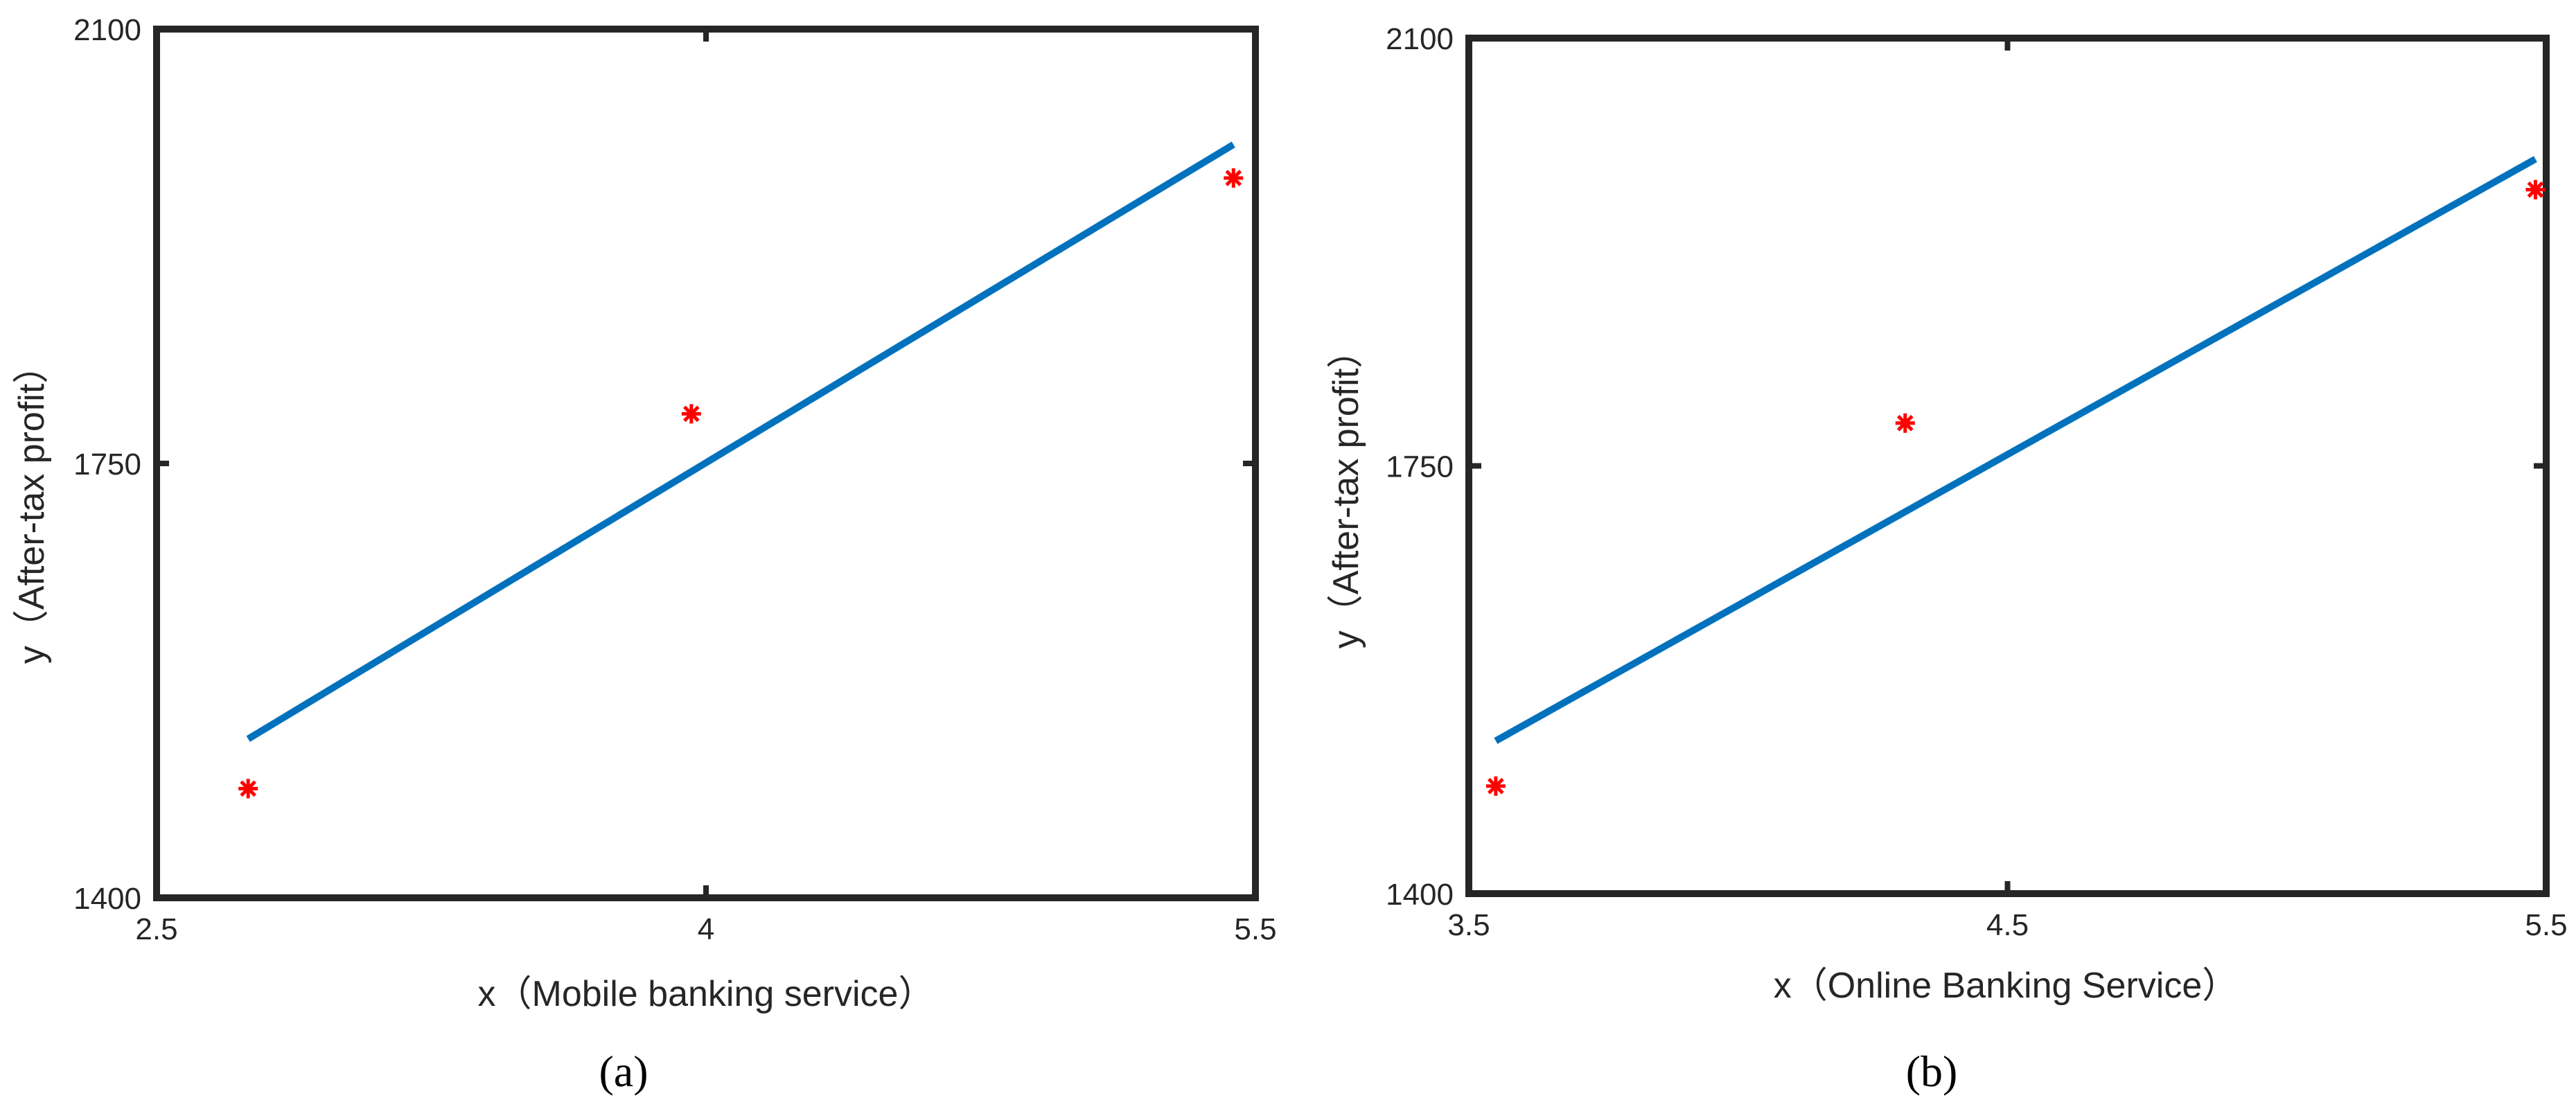 The width and height of the screenshot is (2576, 1107). What do you see at coordinates (1932, 1071) in the screenshot?
I see `panel-caption: (b)` at bounding box center [1932, 1071].